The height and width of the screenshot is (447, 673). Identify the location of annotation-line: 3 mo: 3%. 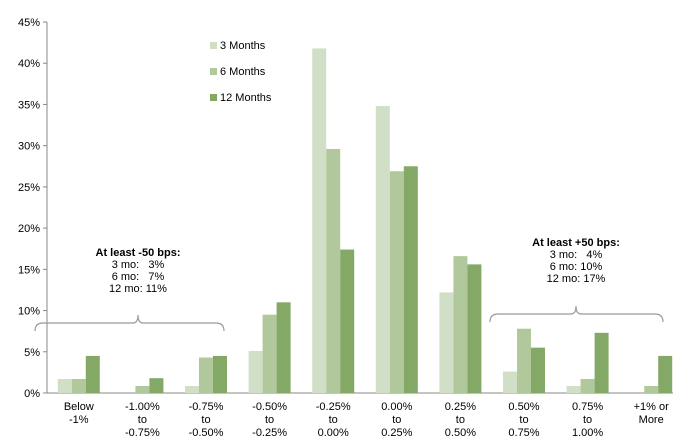
(138, 265).